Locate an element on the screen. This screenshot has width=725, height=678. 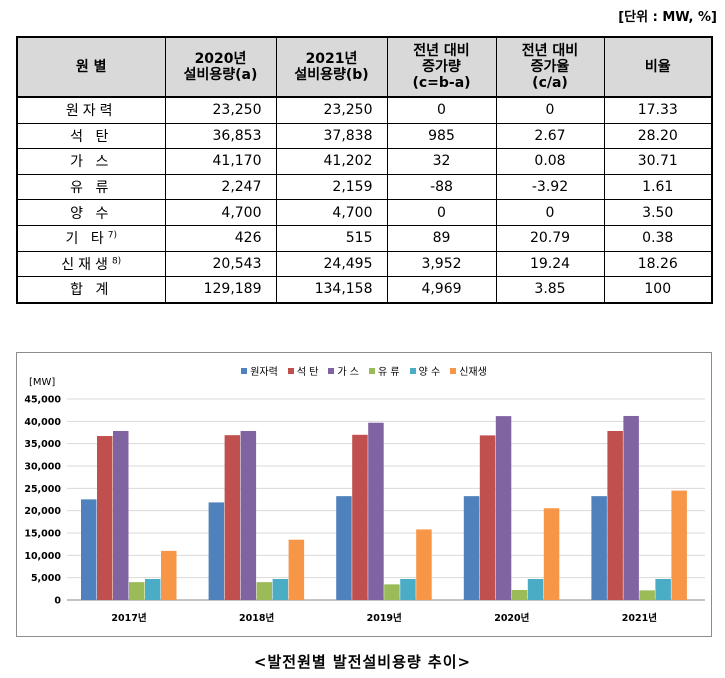
diff-cell: 4,969 is located at coordinates (441, 290).